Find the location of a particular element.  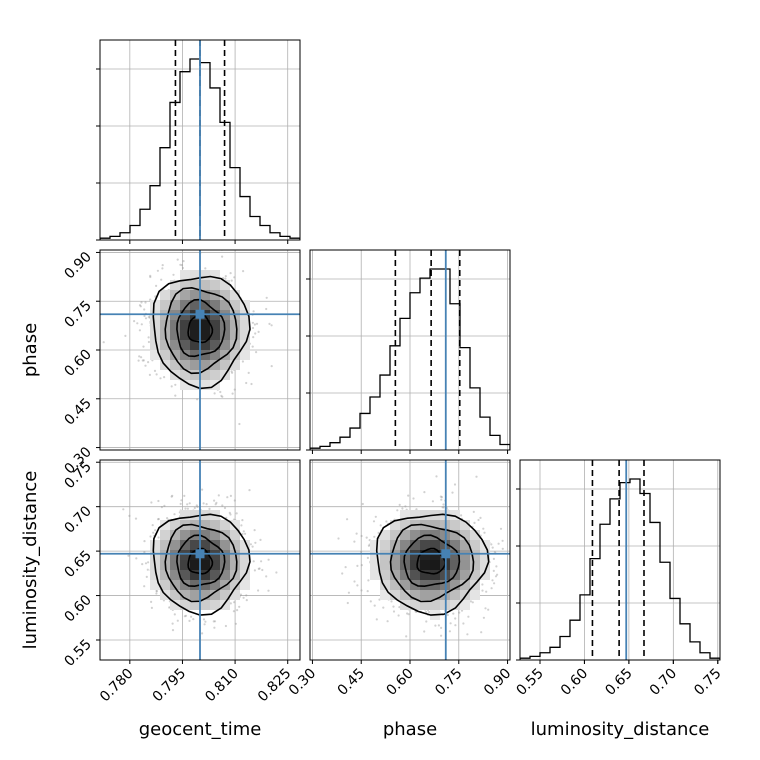

x-tick-label: 0.780 is located at coordinates (117, 686).